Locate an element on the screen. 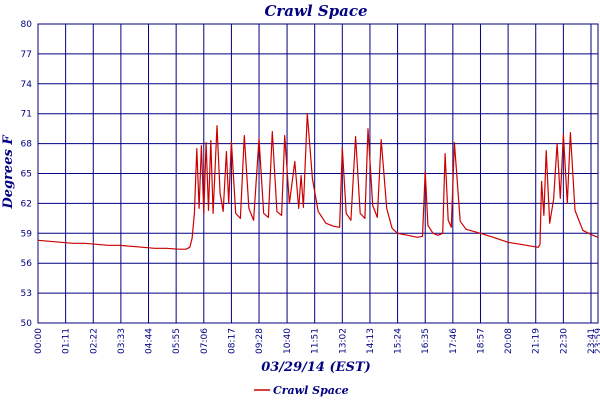  x-tick-label: 15:24 is located at coordinates (399, 341).